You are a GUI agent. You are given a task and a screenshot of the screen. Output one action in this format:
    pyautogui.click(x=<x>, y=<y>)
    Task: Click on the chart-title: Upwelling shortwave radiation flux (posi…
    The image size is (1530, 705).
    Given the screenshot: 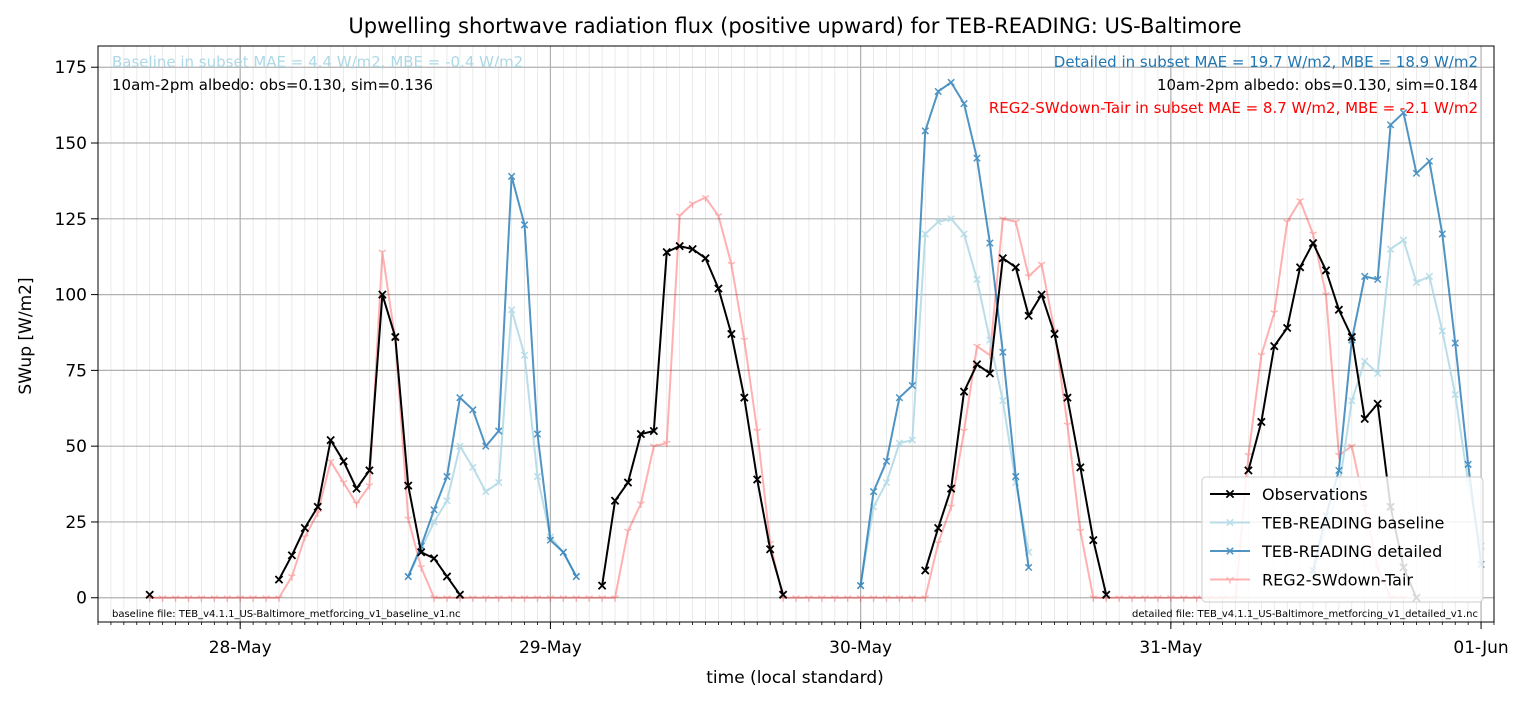 What is the action you would take?
    pyautogui.click(x=794, y=26)
    